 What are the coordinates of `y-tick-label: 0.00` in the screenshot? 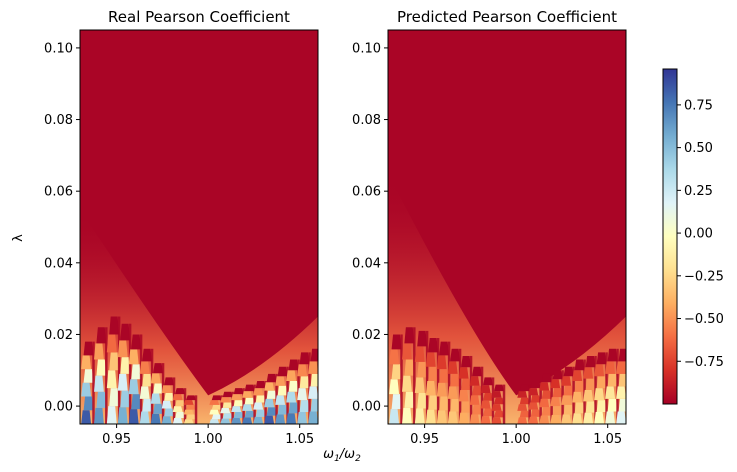 It's located at (366, 407).